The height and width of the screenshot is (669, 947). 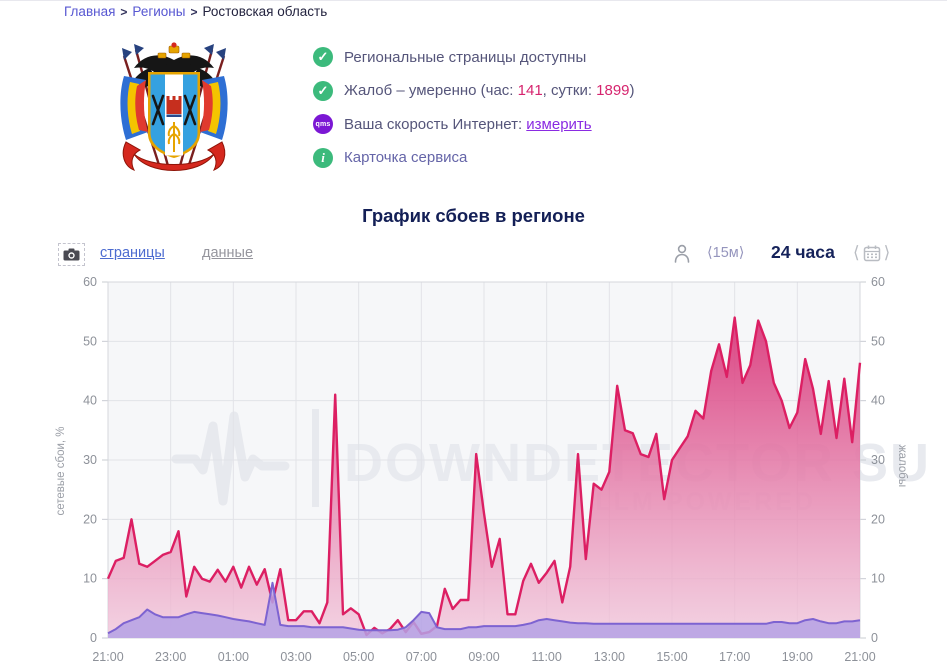 I want to click on breadcrumb: Главная > Регионы > Ростовская область, so click(x=195, y=11).